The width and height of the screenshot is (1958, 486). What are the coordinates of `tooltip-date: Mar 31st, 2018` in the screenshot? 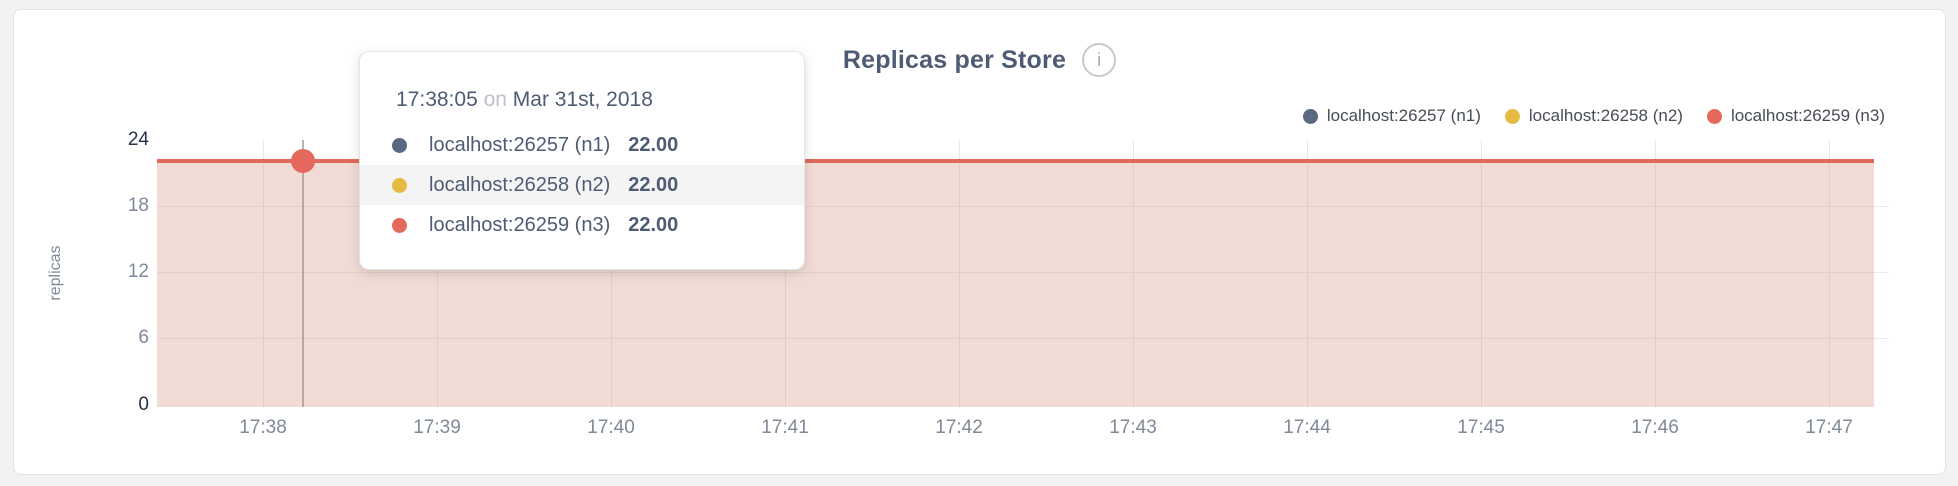 It's located at (582, 99).